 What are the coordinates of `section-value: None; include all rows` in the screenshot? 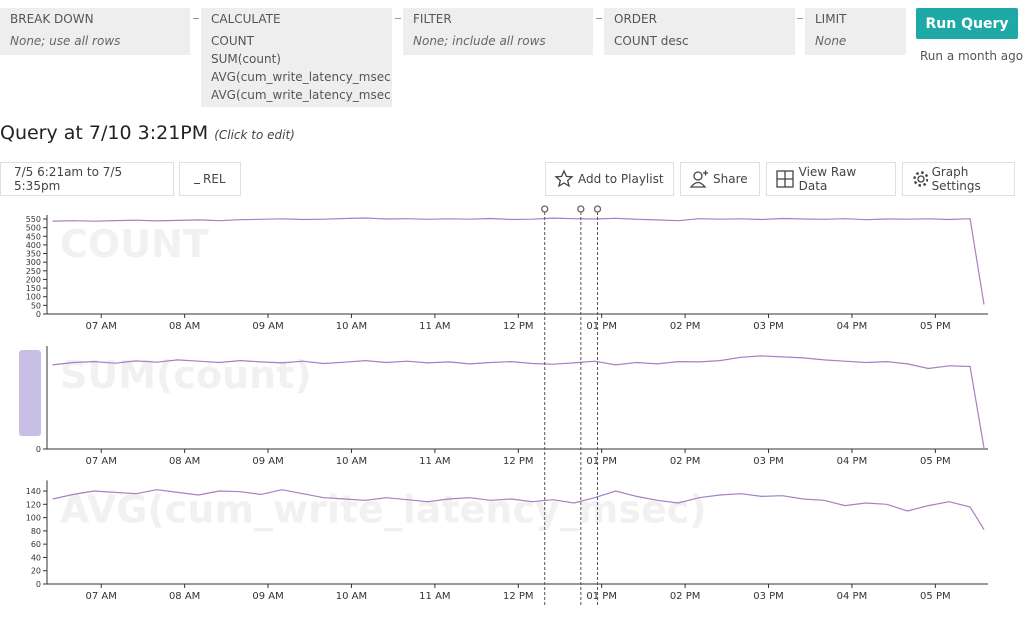 It's located at (479, 41).